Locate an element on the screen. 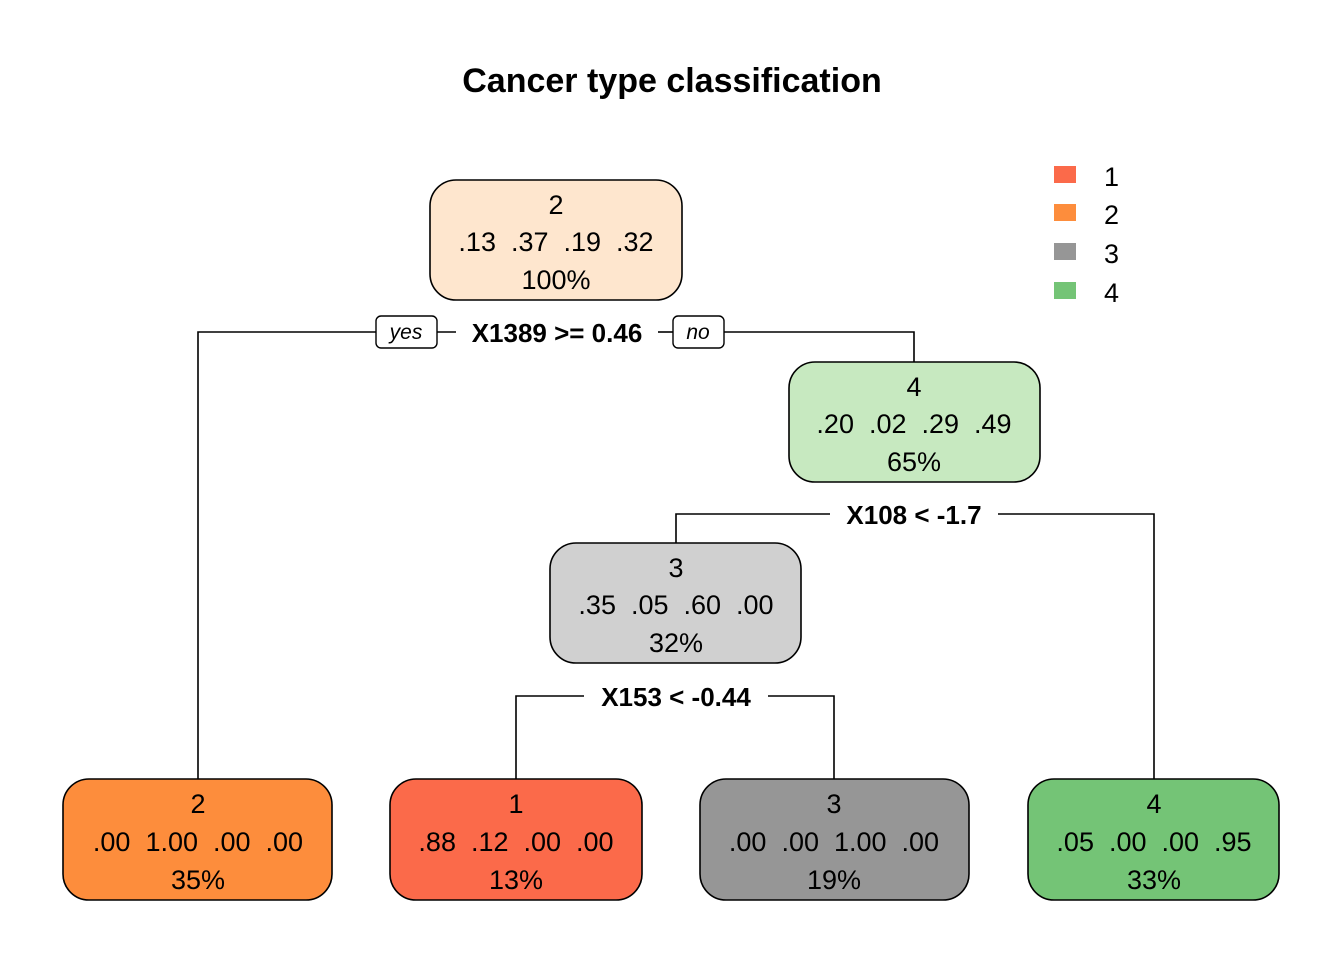 The height and width of the screenshot is (960, 1344). yes-label: yes is located at coordinates (405, 332).